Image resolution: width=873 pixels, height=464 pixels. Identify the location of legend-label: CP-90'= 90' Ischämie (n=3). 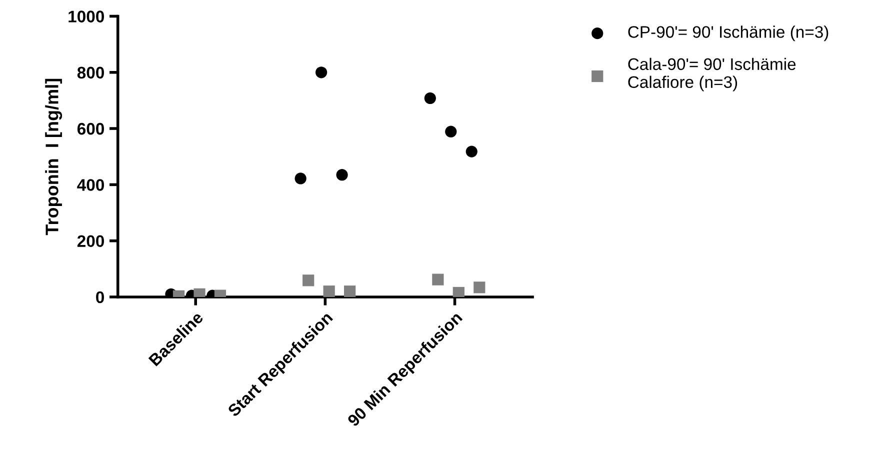
(728, 34).